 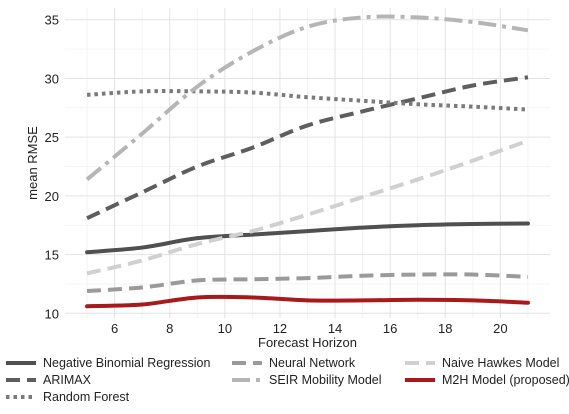 What do you see at coordinates (126, 363) in the screenshot?
I see `legend-label-negative-binomial-regression: Negative Binomial Regression` at bounding box center [126, 363].